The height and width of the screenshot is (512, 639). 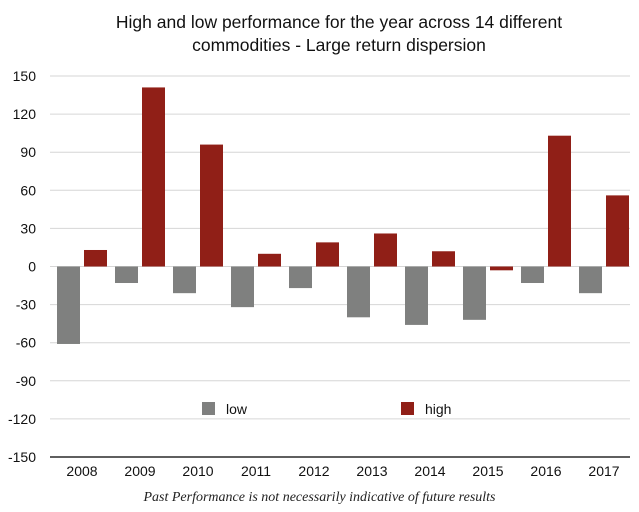 I want to click on x-axis-ticks: 2008 2009 2010 2011 2012 2013 2014 2015 2016 2017, so click(x=342, y=471).